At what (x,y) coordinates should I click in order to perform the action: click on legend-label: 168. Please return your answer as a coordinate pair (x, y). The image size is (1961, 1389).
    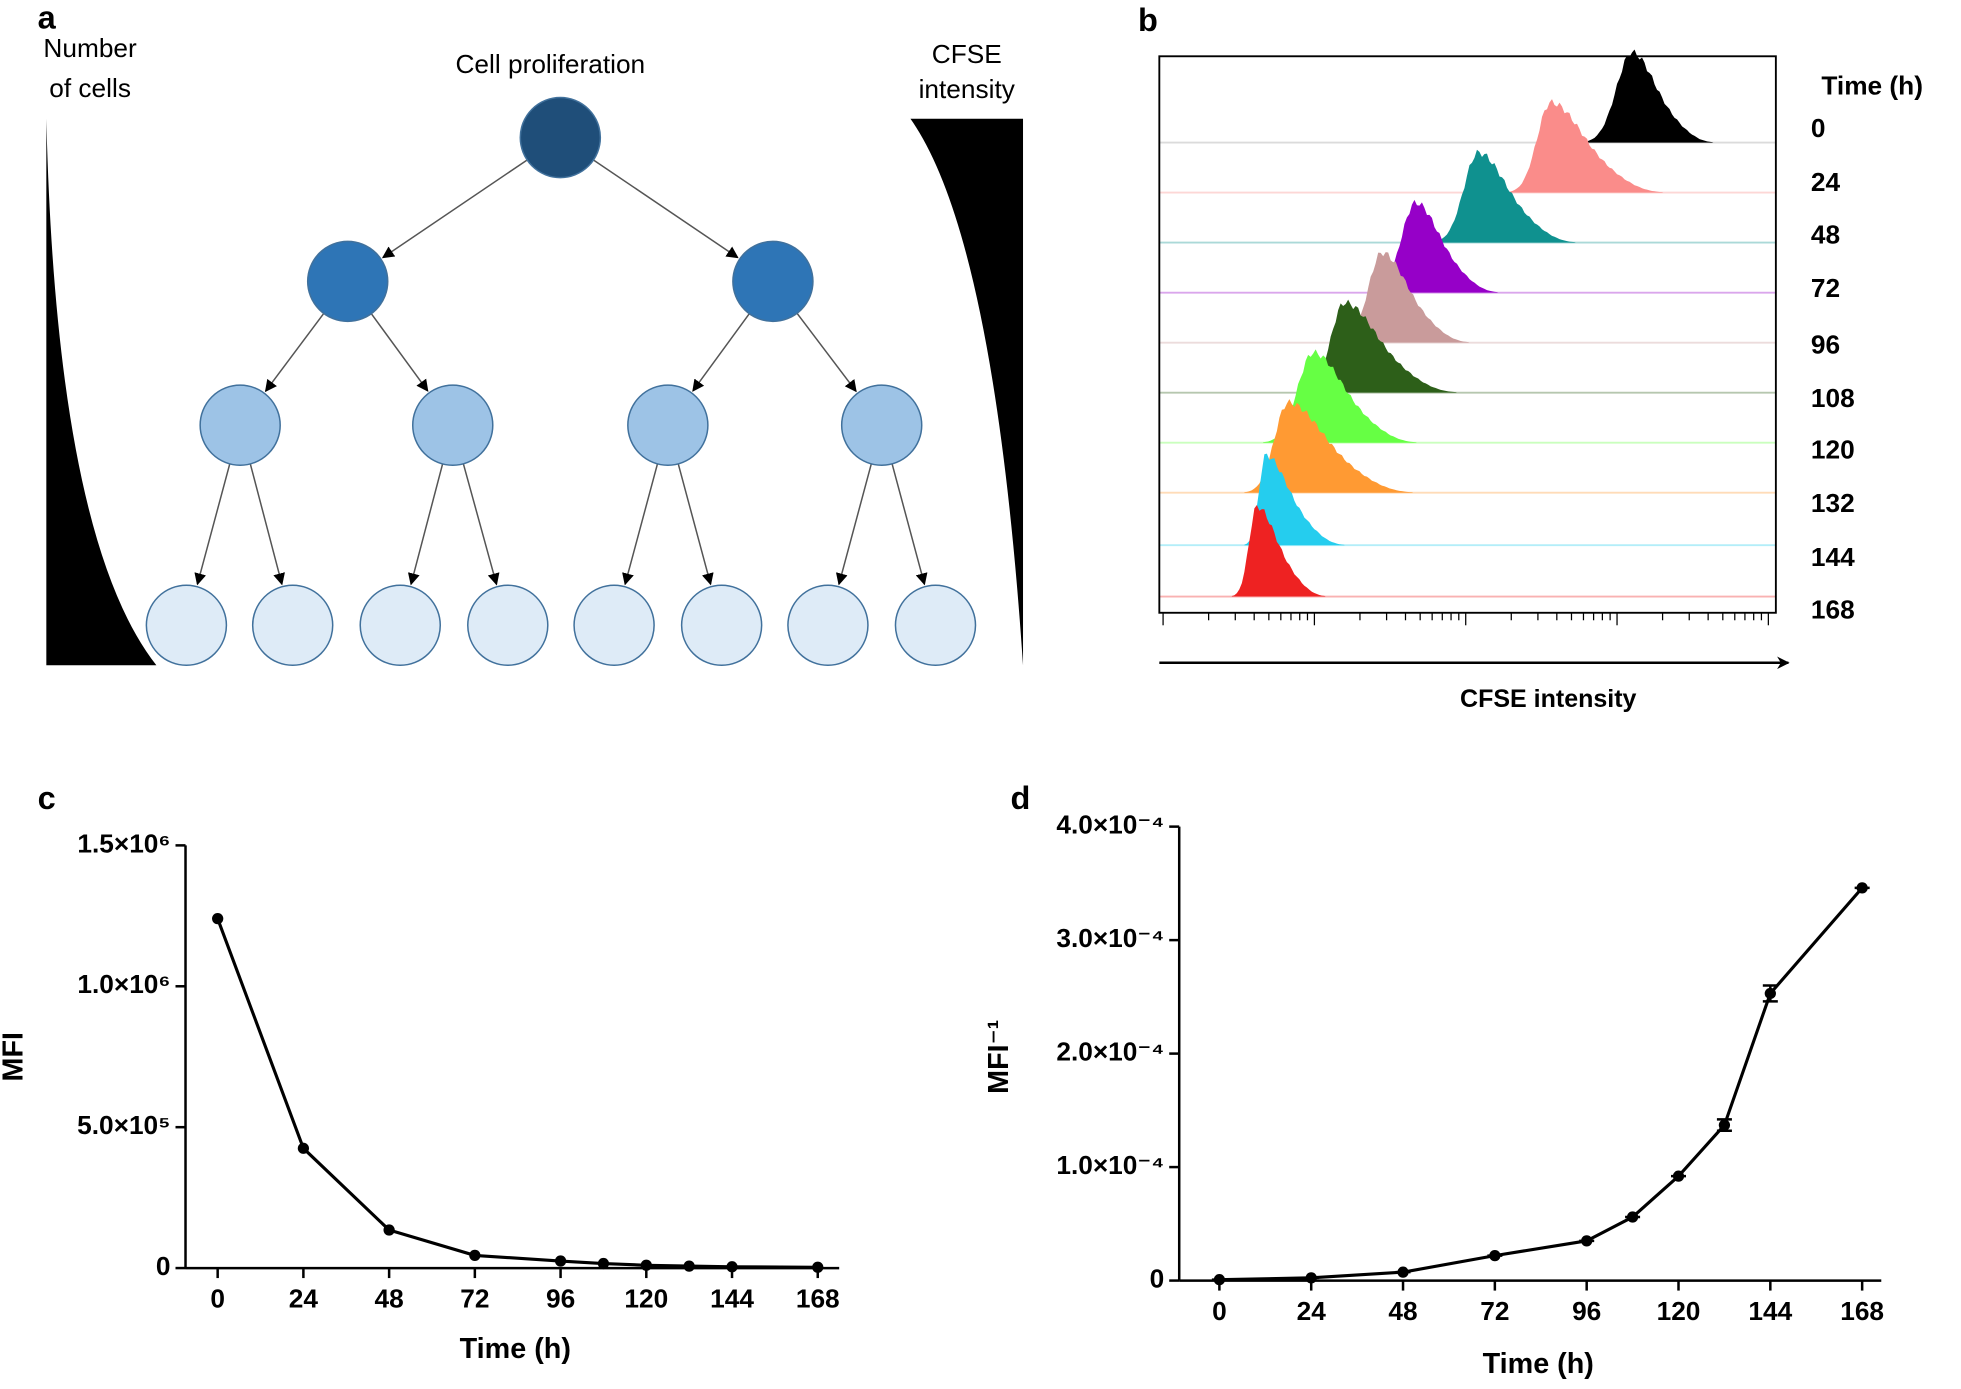
    Looking at the image, I should click on (1833, 609).